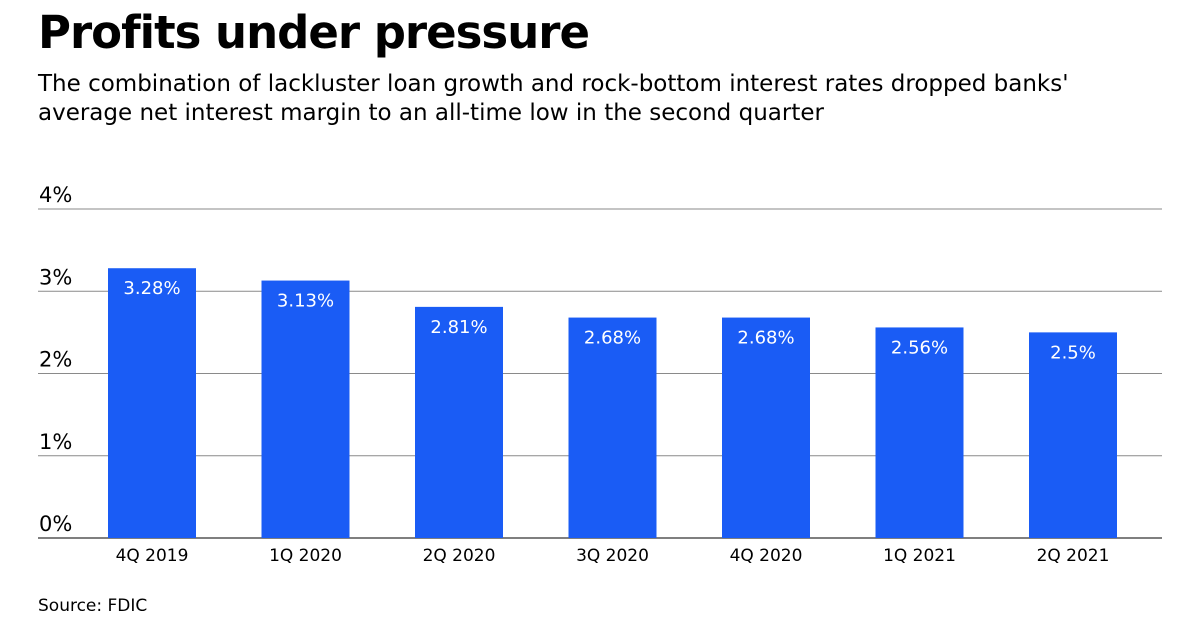 The width and height of the screenshot is (1200, 630). I want to click on bar-data-label: 2.5%, so click(1073, 352).